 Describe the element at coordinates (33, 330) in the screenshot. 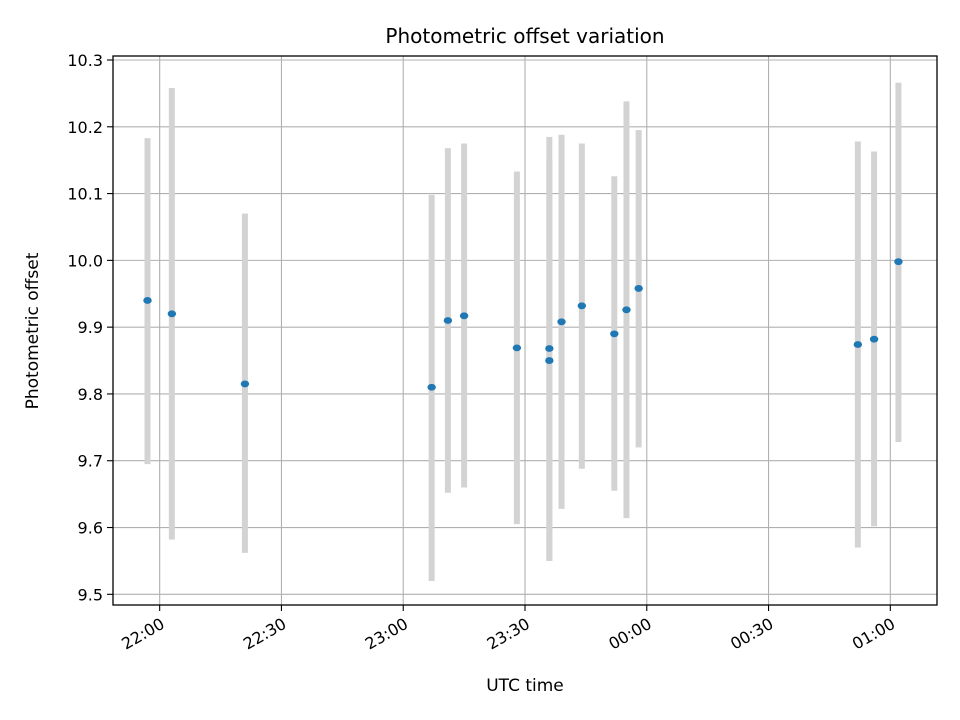

I see `y-axis-label: Photometric offset` at that location.